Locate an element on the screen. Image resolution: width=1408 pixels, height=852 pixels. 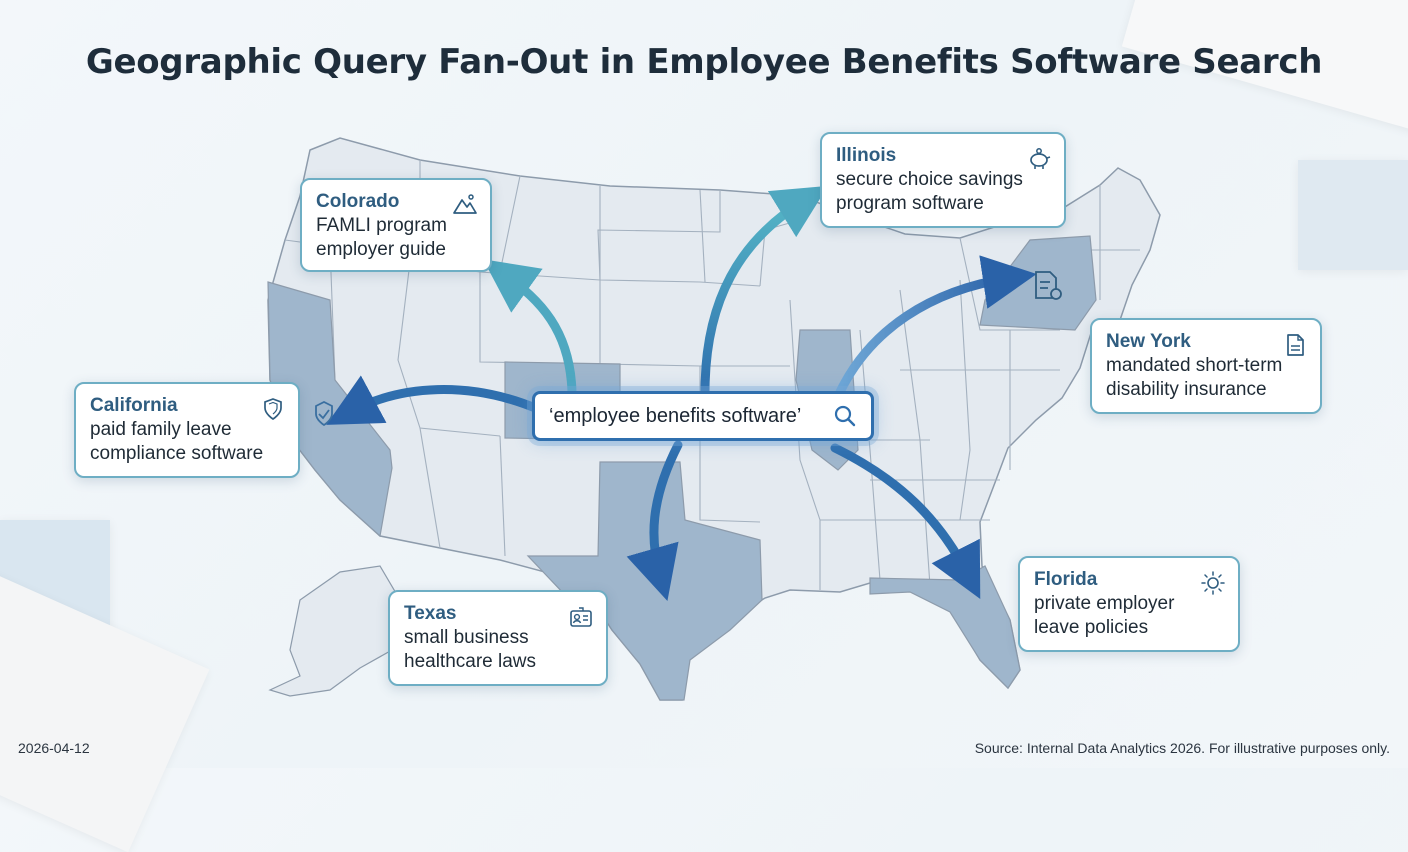
callout-query-line: mandated short-term is located at coordinates (1194, 365).